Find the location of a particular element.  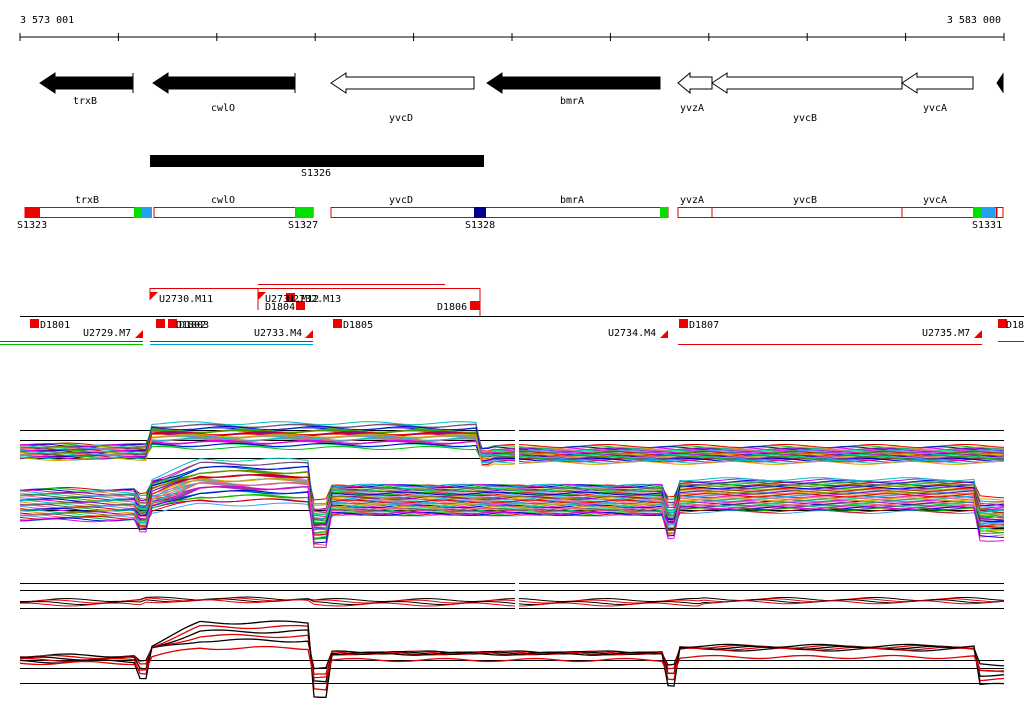

probe-label: D1805 is located at coordinates (358, 325).